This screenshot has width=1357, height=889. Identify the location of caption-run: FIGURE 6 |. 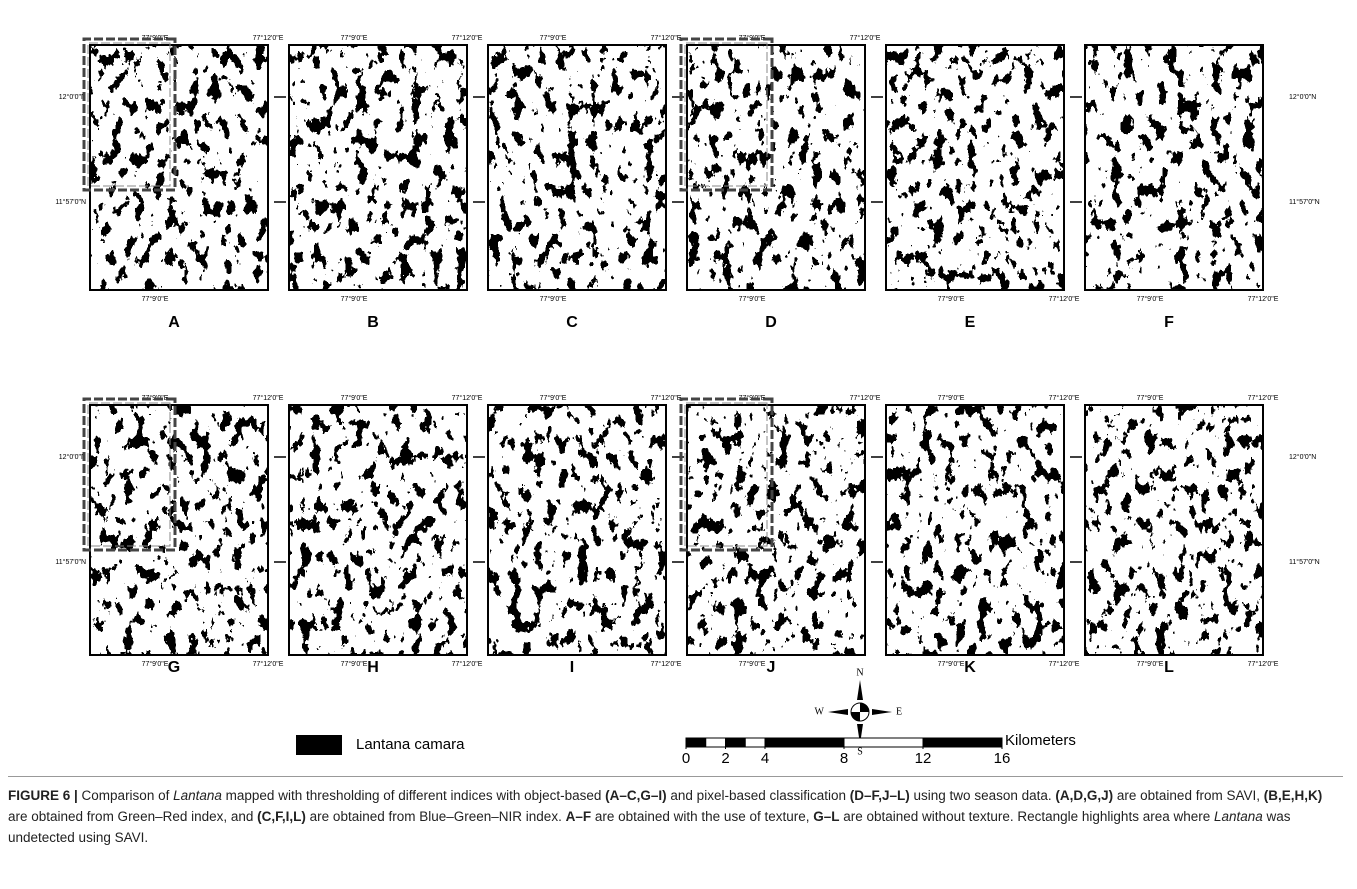
(43, 795).